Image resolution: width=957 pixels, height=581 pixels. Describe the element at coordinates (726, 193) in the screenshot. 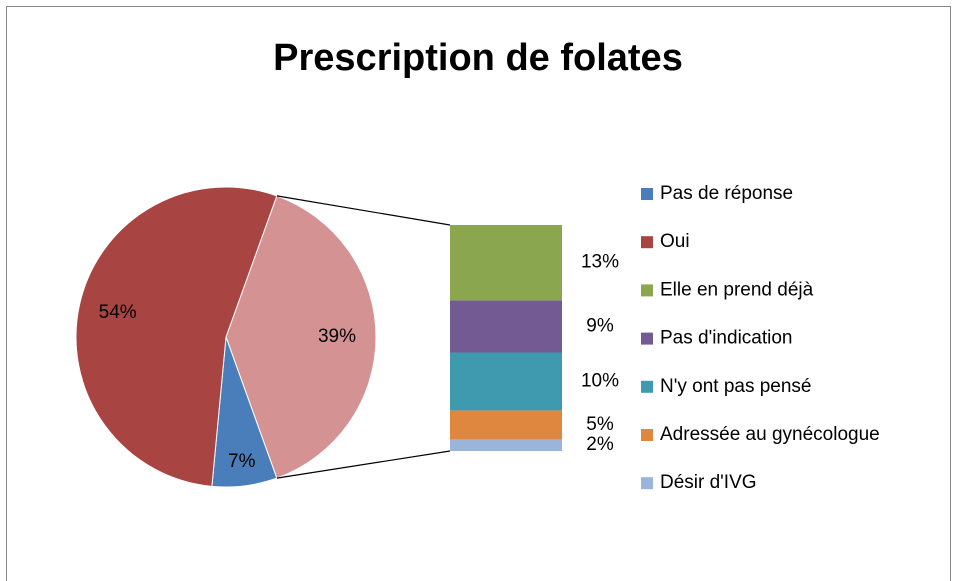

I see `legend-label: Pas de réponse` at that location.